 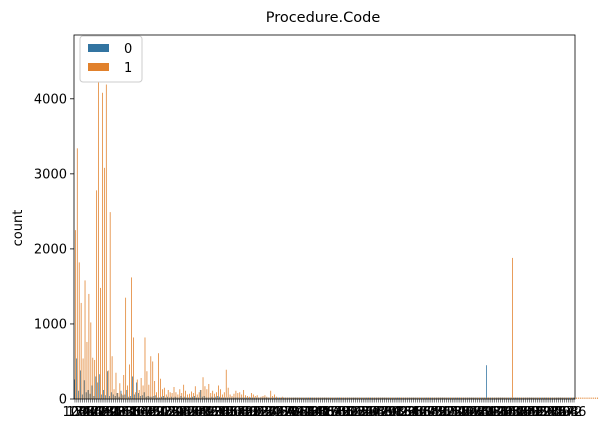 What do you see at coordinates (50, 324) in the screenshot?
I see `y-tick-label: 1000` at bounding box center [50, 324].